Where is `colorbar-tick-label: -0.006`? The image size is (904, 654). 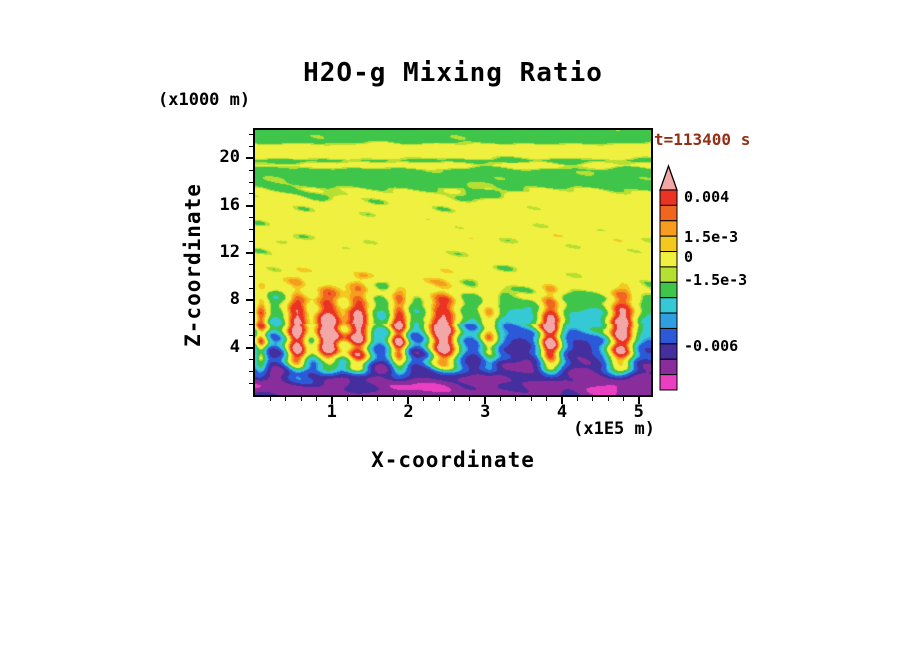
colorbar-tick-label: -0.006 is located at coordinates (711, 346).